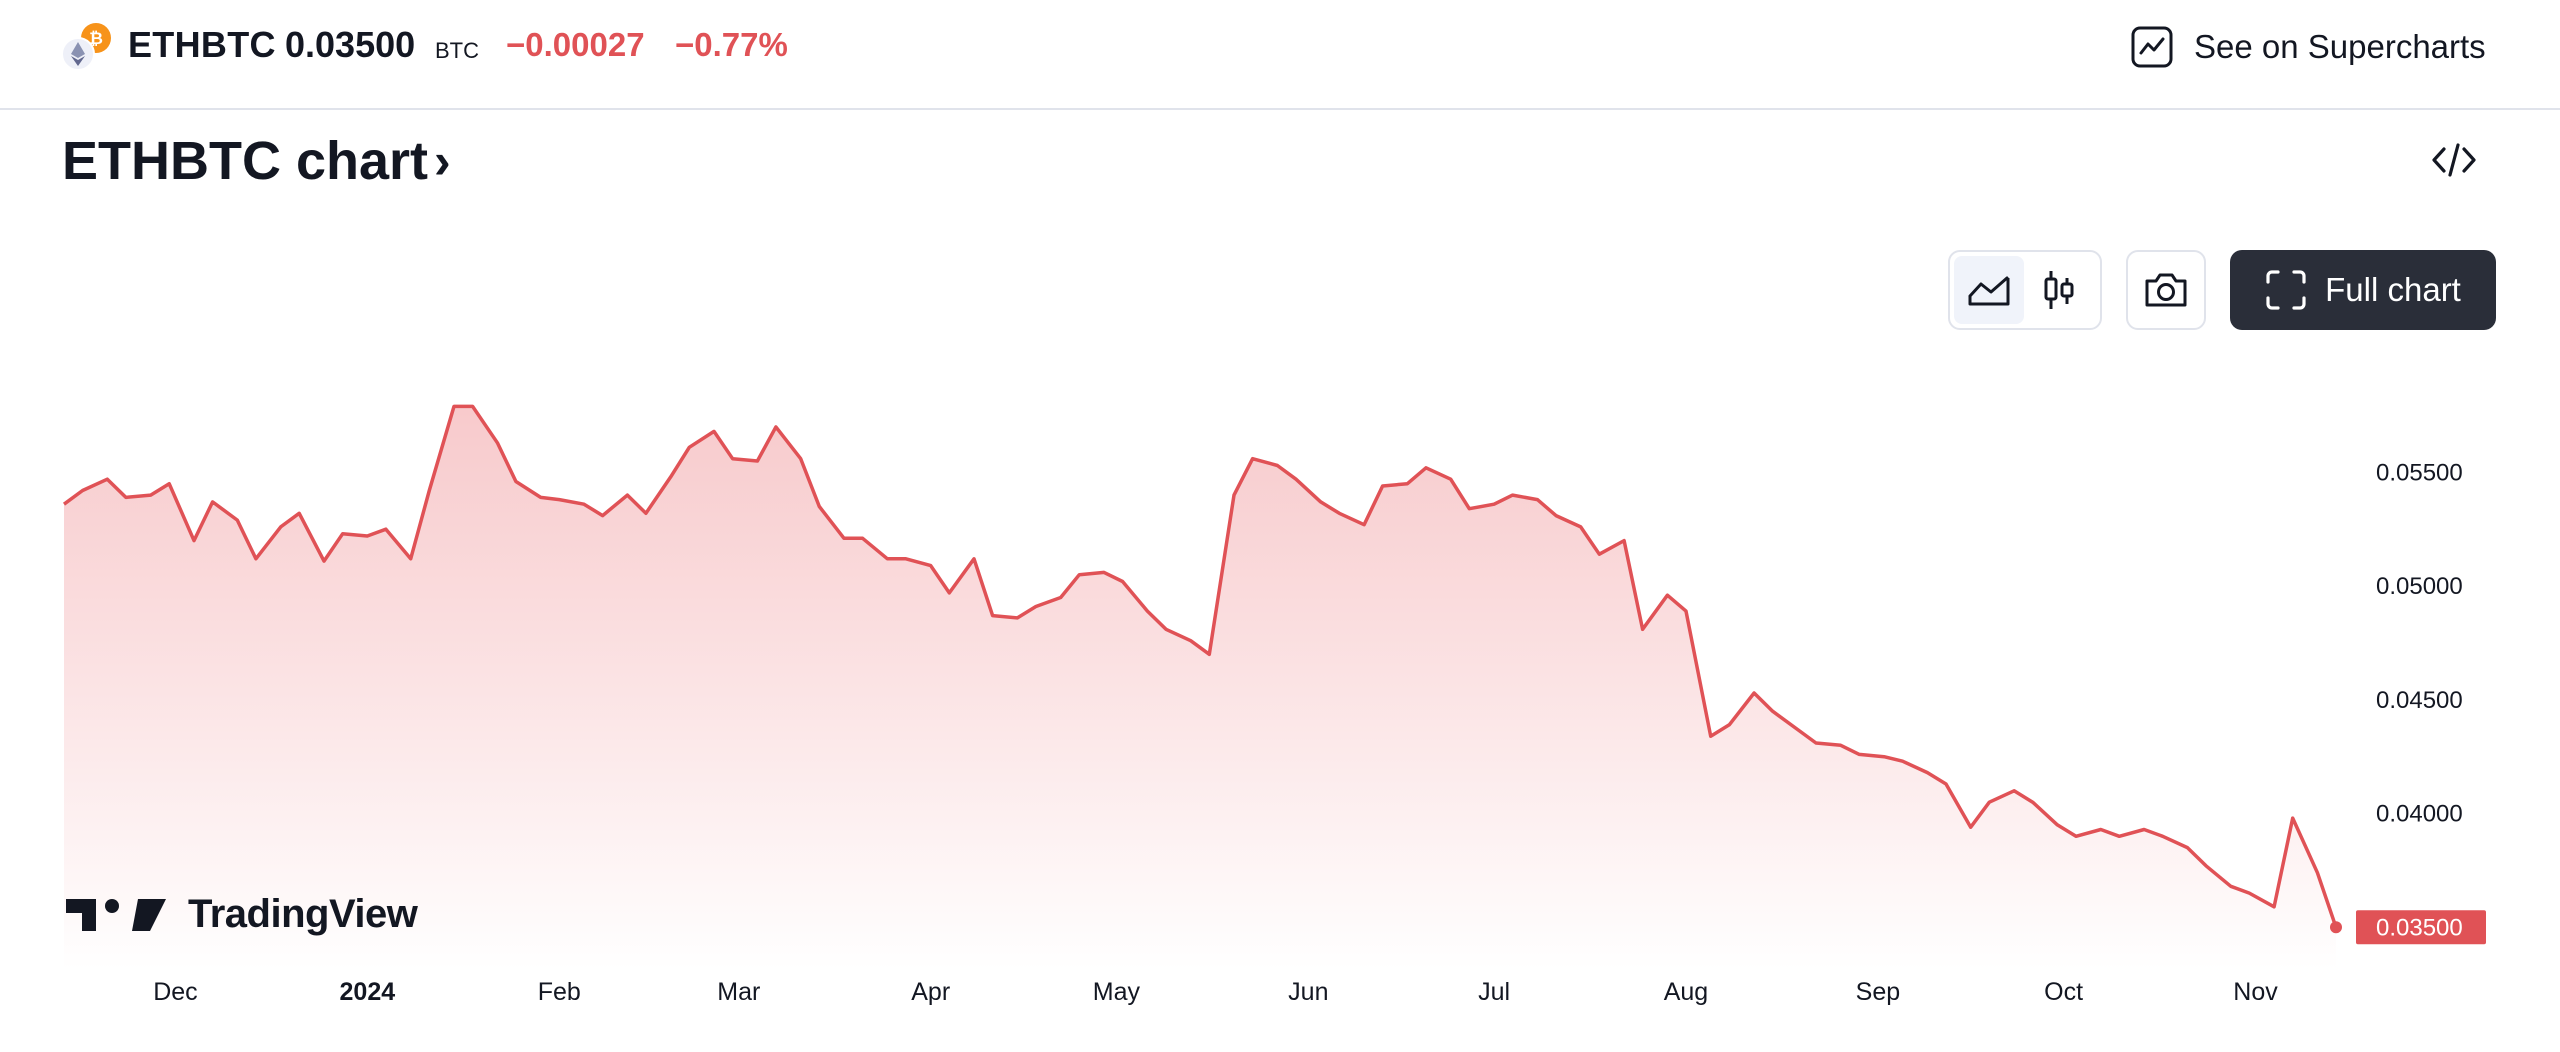 The width and height of the screenshot is (2560, 1052). Describe the element at coordinates (175, 992) in the screenshot. I see `x-tick-label: Dec` at that location.